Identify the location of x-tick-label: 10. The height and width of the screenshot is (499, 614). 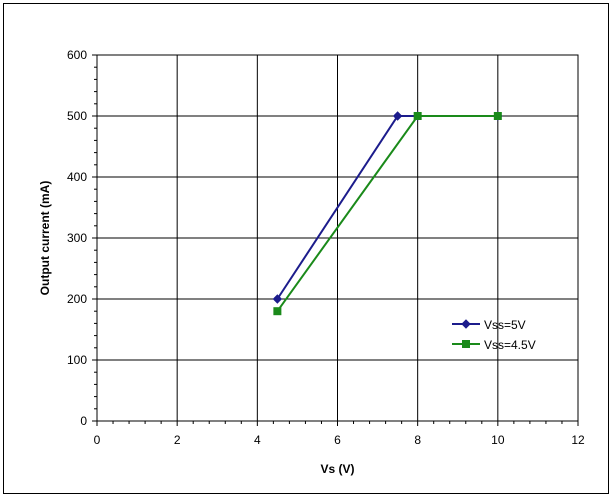
(498, 440).